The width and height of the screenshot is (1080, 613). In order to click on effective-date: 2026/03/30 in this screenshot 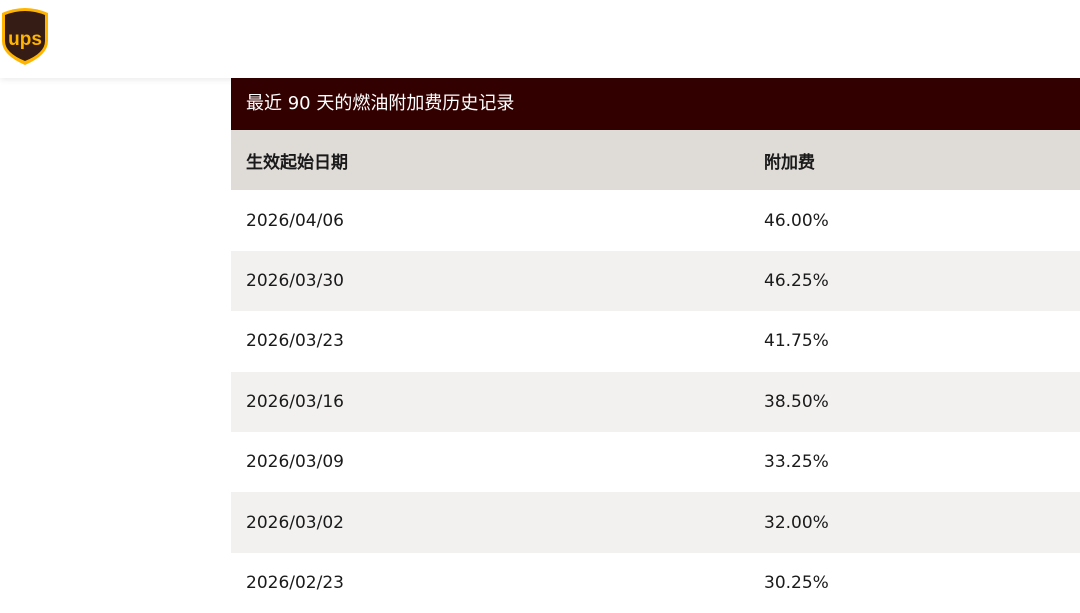, I will do `click(295, 280)`.